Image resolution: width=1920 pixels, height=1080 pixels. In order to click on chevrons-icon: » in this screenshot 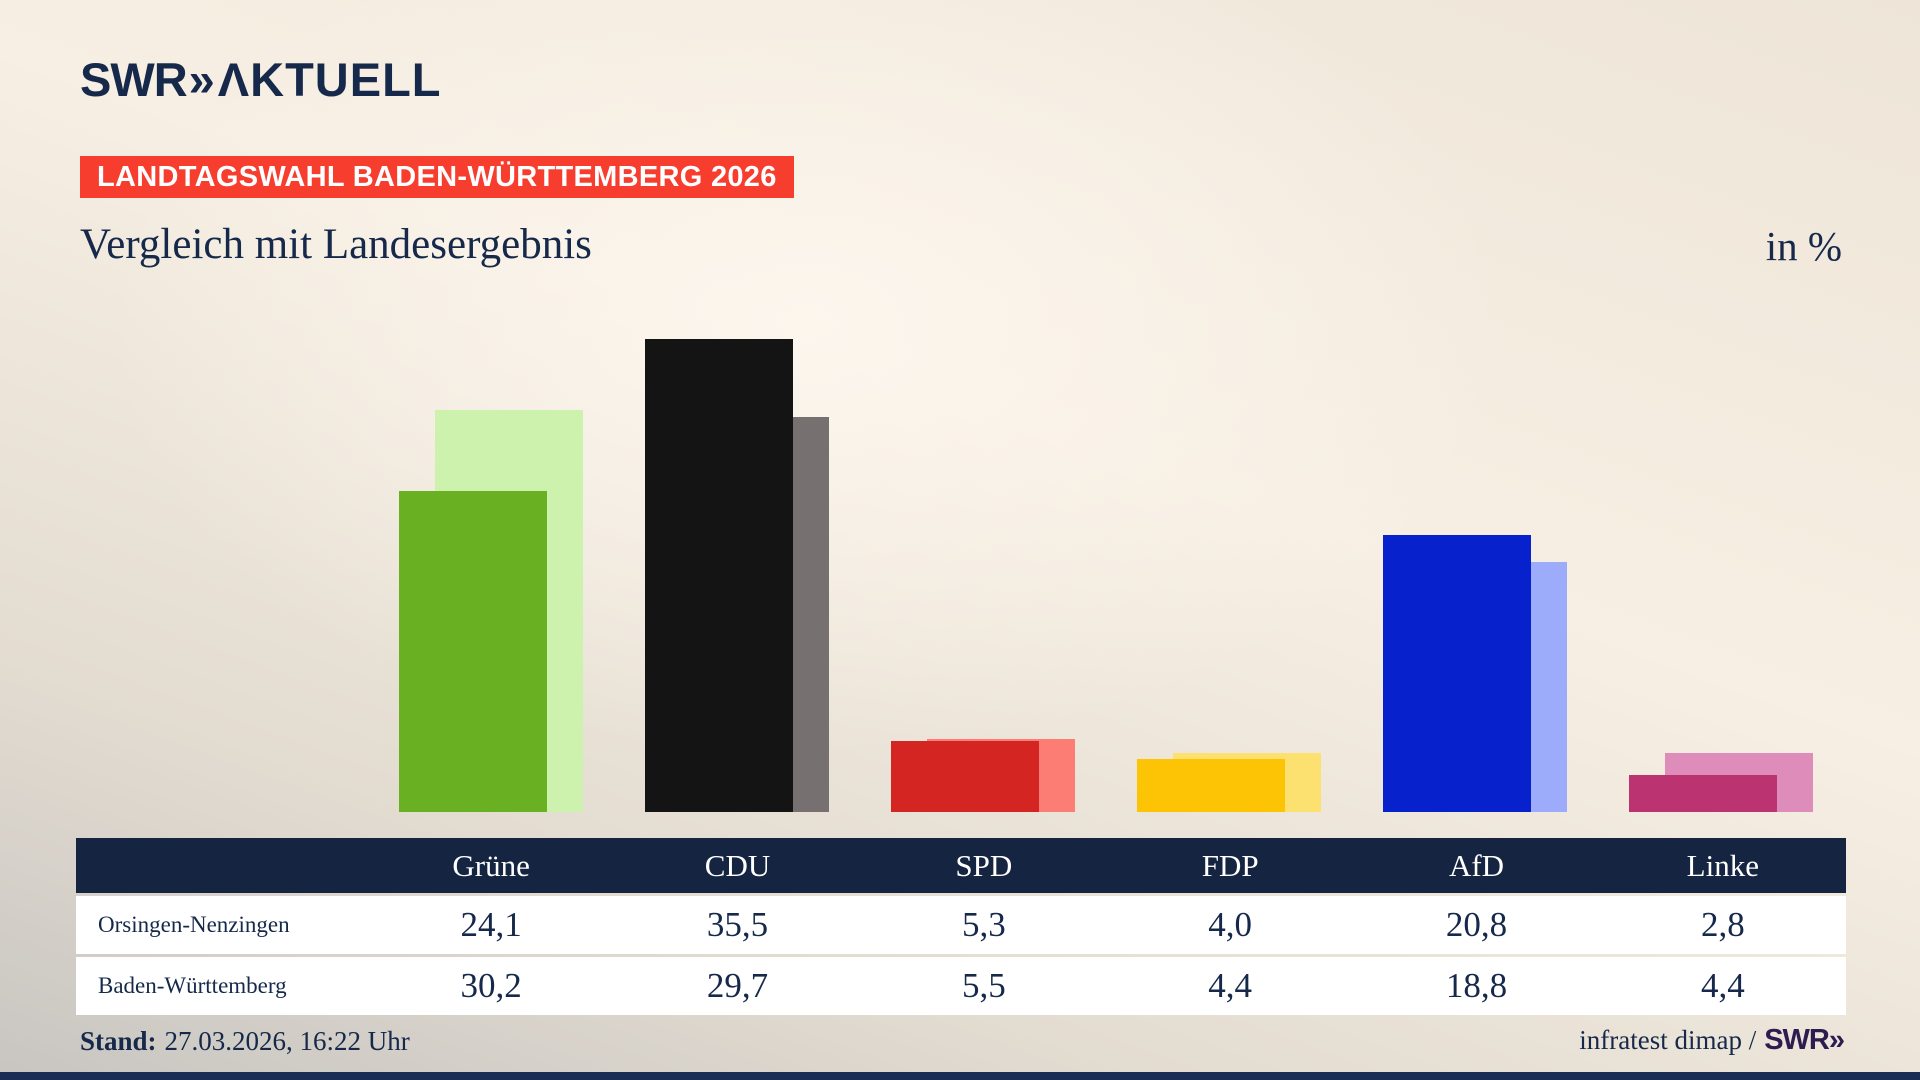, I will do `click(201, 79)`.